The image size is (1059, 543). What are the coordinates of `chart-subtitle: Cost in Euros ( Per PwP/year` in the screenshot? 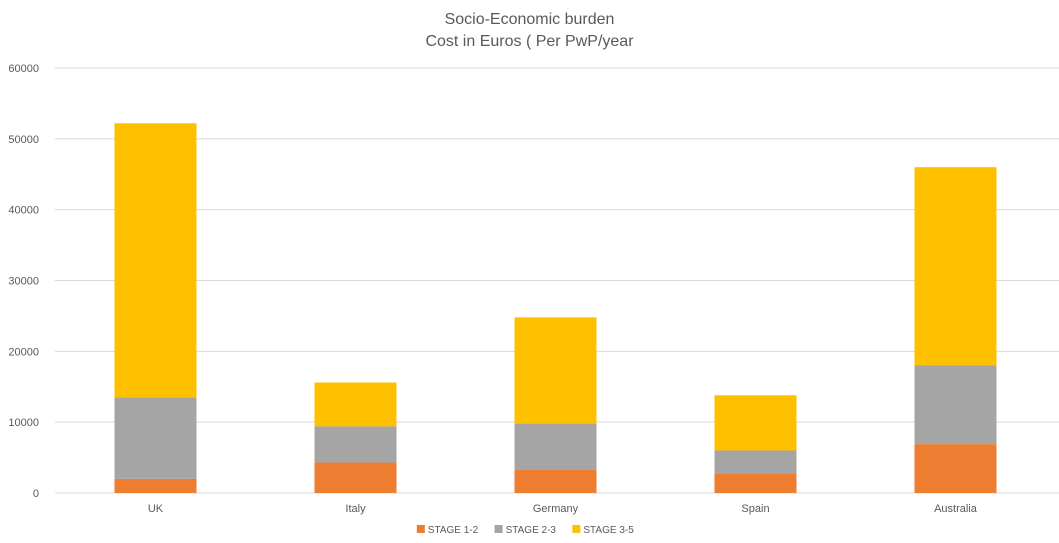 It's located at (529, 41).